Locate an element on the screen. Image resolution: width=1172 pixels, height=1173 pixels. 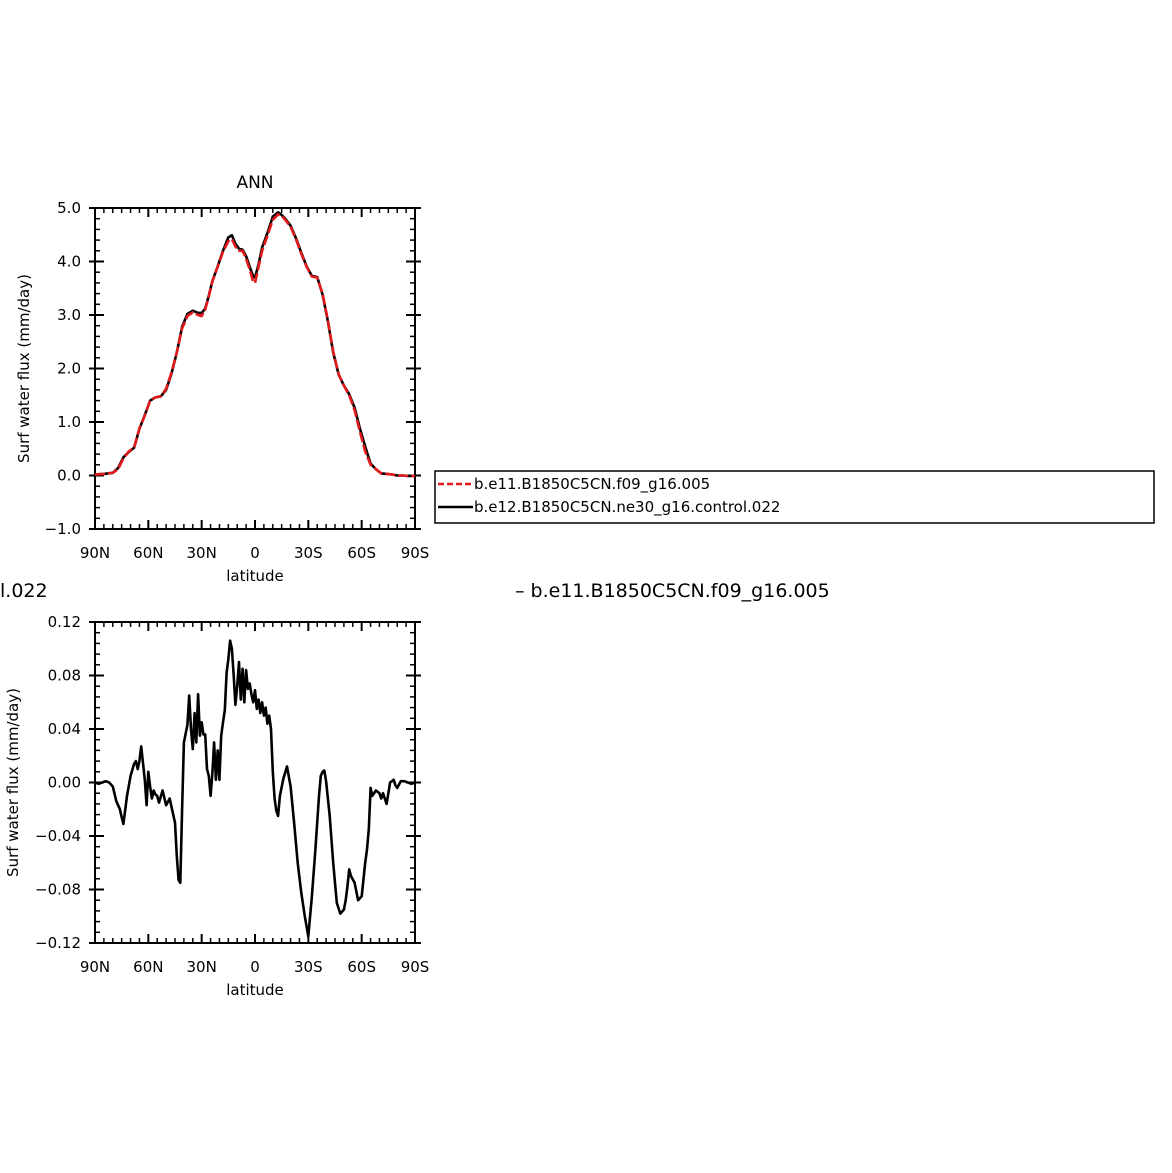
legend-box is located at coordinates (794, 497).